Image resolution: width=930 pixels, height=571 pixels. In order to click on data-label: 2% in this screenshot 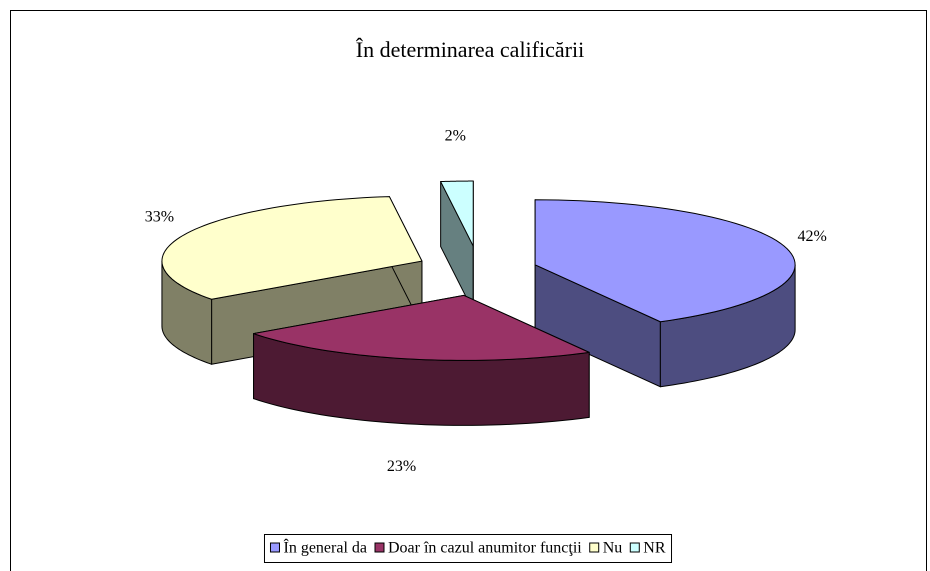, I will do `click(455, 135)`.